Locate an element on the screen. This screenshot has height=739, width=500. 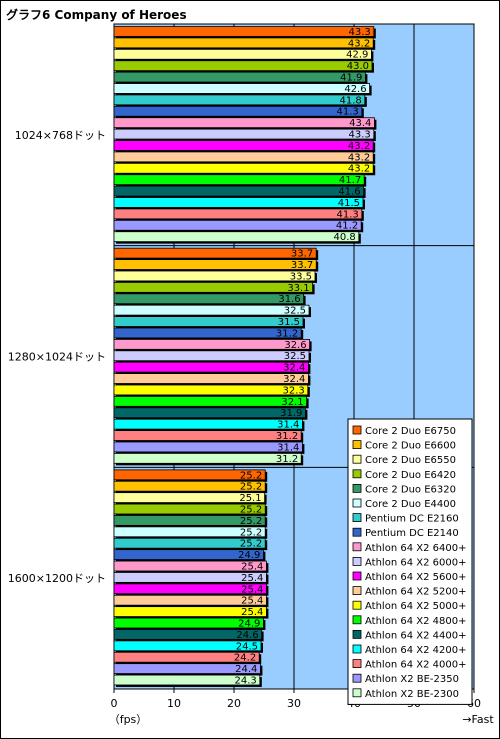
legend-entry: Core 2 Duo E6550 is located at coordinates (410, 460).